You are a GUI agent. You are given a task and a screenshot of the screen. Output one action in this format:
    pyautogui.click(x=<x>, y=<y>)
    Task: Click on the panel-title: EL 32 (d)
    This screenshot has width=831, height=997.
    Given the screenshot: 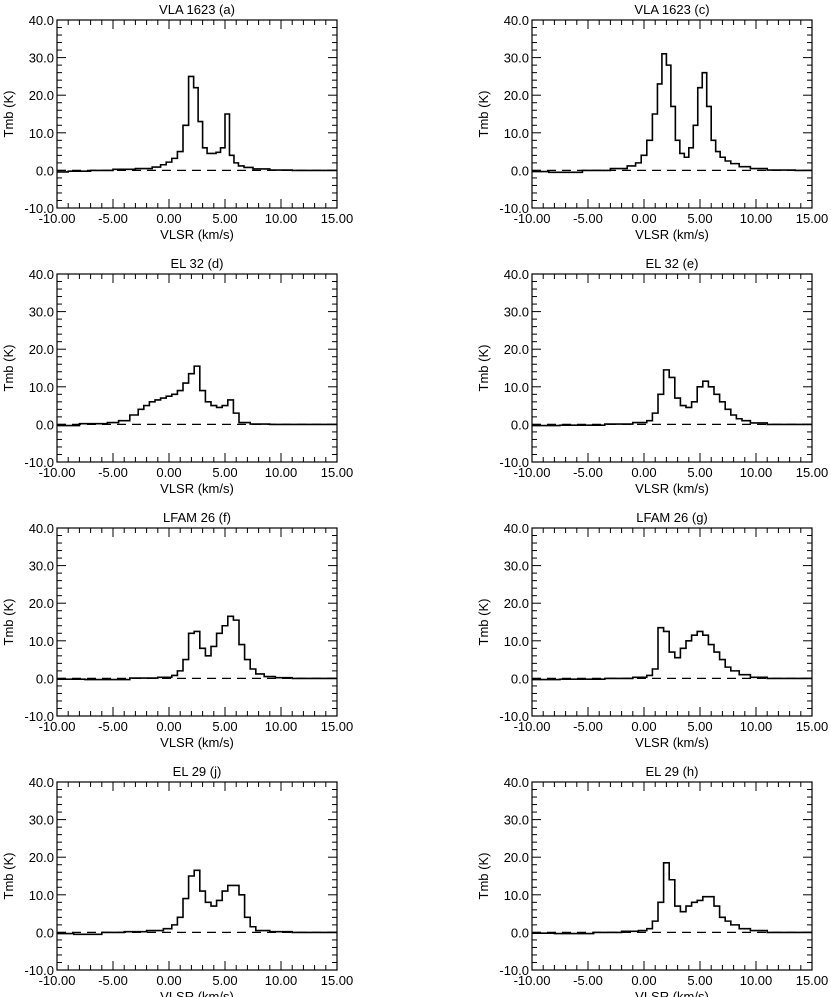 What is the action you would take?
    pyautogui.click(x=197, y=263)
    